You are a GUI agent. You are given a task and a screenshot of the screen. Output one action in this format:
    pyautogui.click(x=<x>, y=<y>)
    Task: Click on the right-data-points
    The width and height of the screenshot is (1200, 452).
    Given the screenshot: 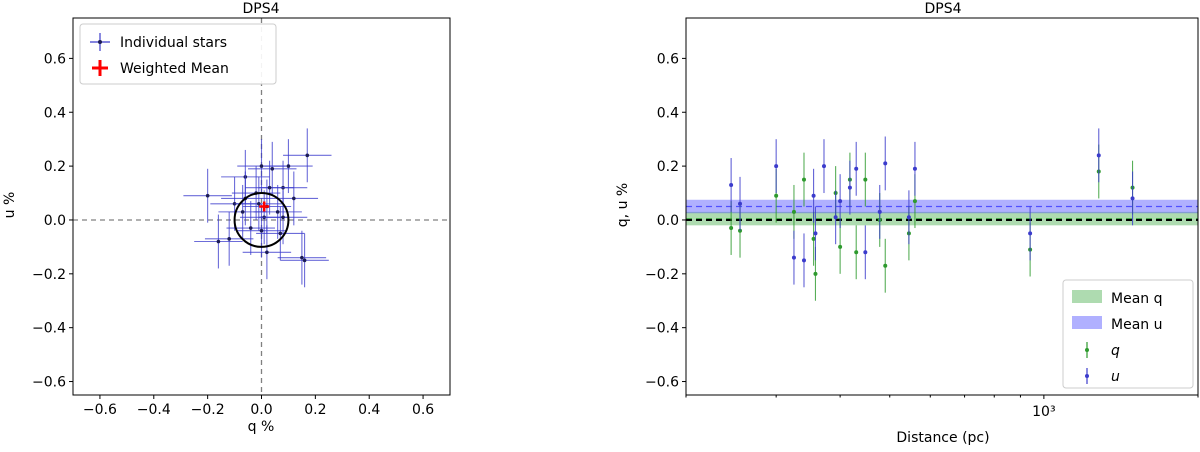 What is the action you would take?
    pyautogui.click(x=932, y=214)
    